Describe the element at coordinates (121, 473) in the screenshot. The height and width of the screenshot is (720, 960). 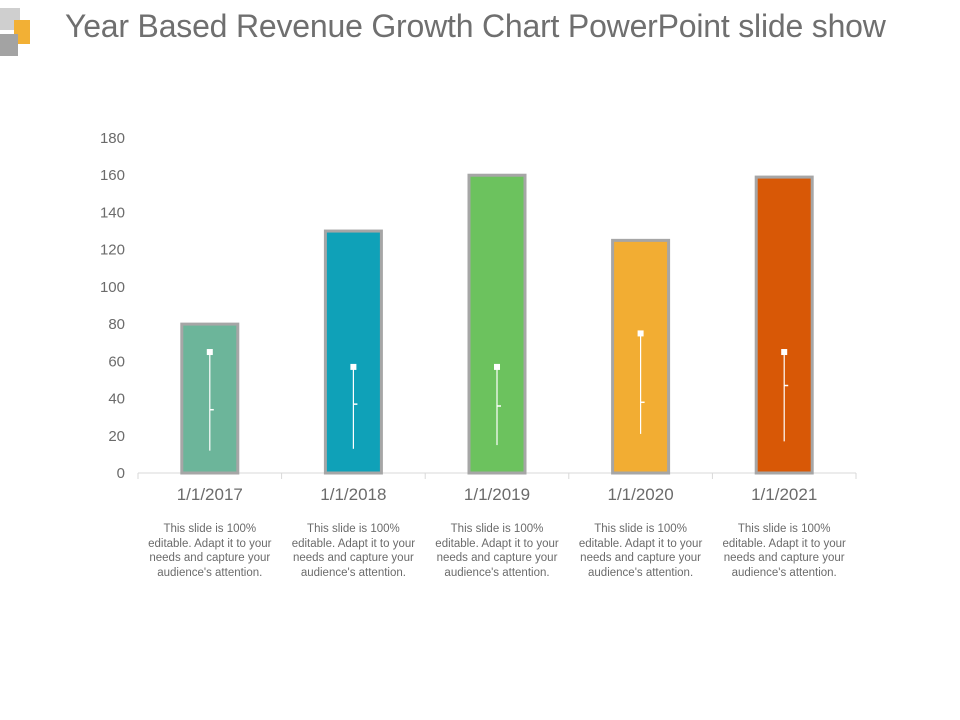
I see `y-tick-label: 0` at that location.